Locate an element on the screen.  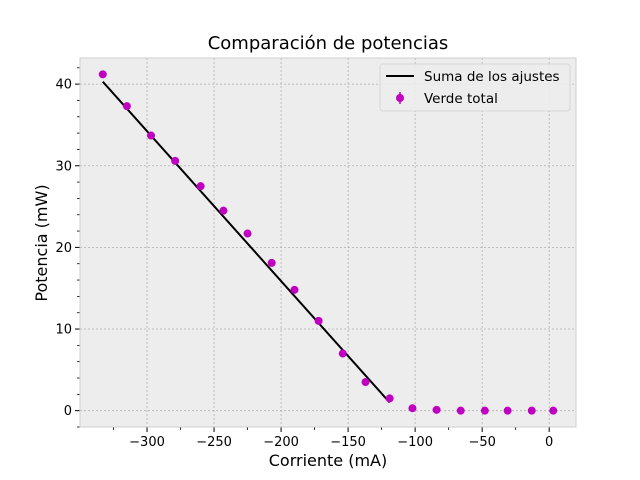
x-tick-label: −250 is located at coordinates (214, 442).